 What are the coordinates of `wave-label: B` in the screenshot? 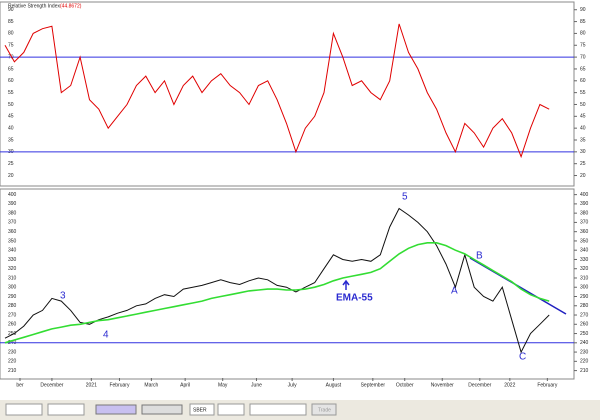 It's located at (479, 256).